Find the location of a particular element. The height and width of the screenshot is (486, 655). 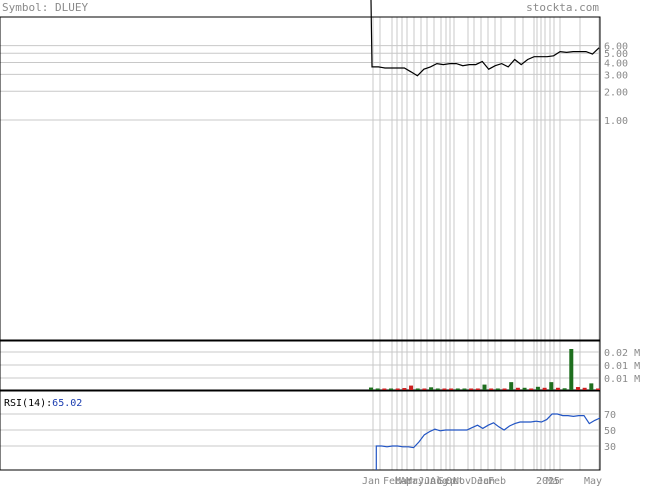

volume-tick-label: 0.02 M is located at coordinates (622, 353).